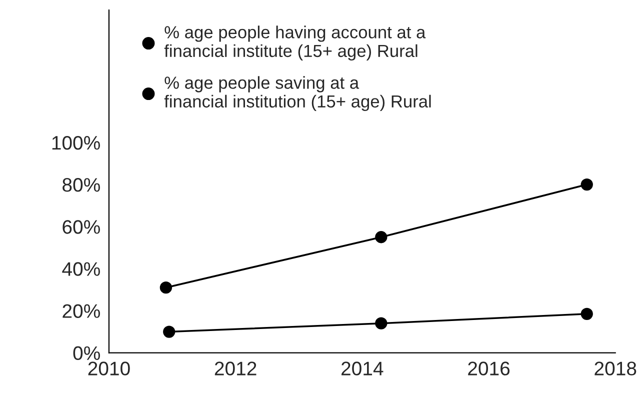 This screenshot has width=641, height=400. What do you see at coordinates (76, 143) in the screenshot?
I see `y-tick-label: 100%` at bounding box center [76, 143].